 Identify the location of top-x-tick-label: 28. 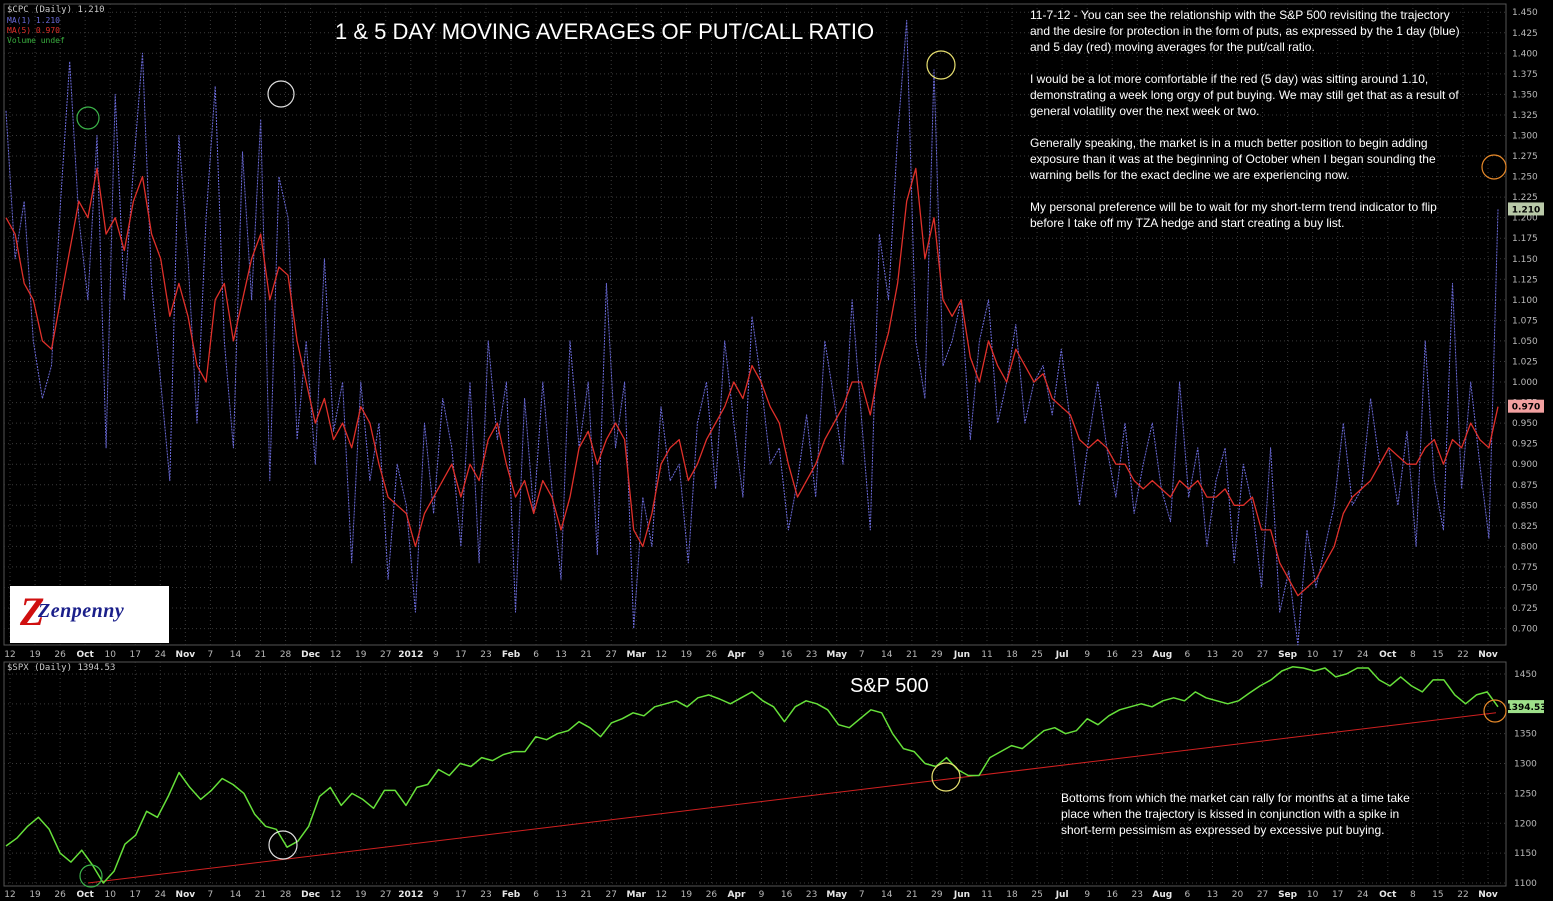
(286, 655).